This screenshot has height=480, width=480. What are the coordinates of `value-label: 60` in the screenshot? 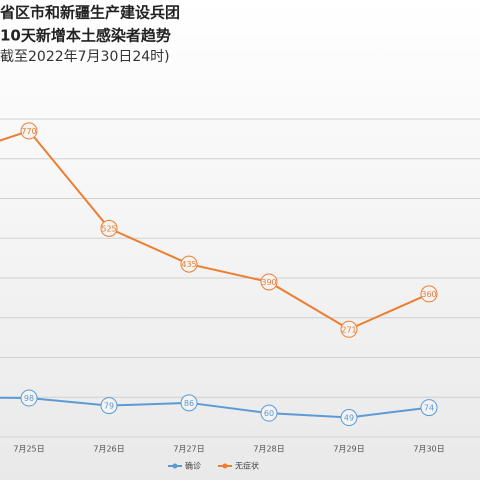 It's located at (269, 413).